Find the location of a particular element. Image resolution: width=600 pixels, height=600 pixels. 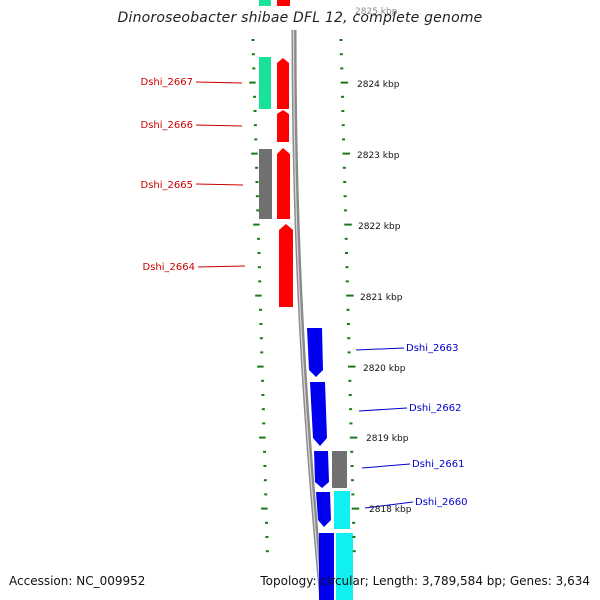

gene-label-dshi-2660: Dshi_2660 is located at coordinates (441, 502).